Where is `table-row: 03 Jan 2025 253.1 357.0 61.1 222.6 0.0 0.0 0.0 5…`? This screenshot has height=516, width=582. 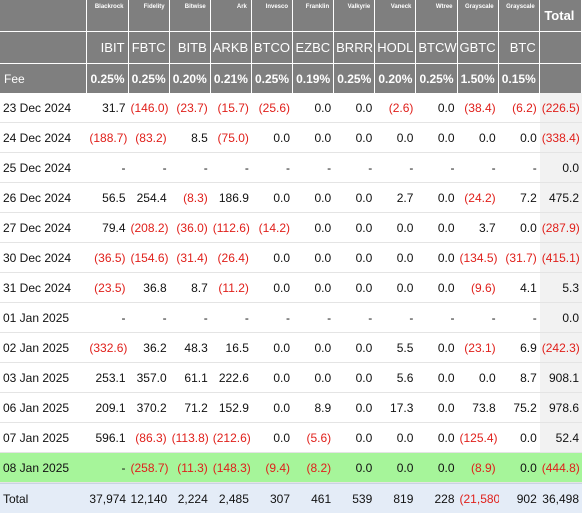 table-row: 03 Jan 2025 253.1 357.0 61.1 222.6 0.0 0.0 0.0 5… is located at coordinates (291, 378).